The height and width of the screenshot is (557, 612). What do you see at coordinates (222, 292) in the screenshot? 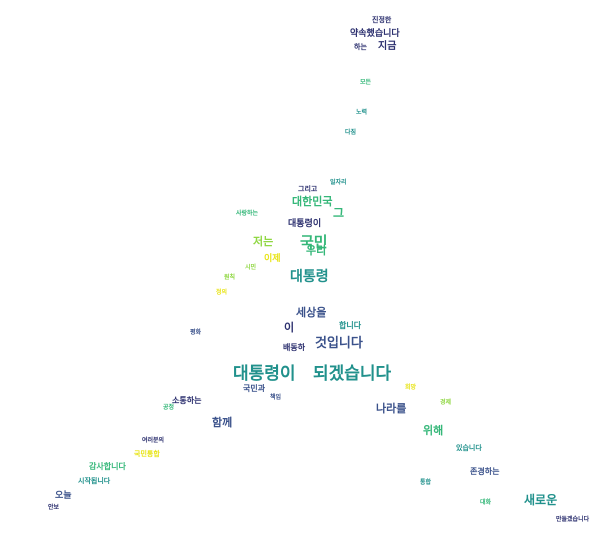
I see `word: 정의` at bounding box center [222, 292].